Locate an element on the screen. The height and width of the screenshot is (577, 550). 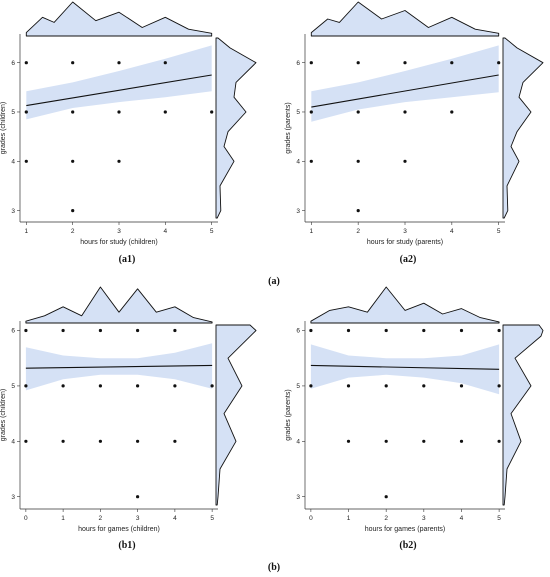
caption-a2: (a2) is located at coordinates (408, 259).